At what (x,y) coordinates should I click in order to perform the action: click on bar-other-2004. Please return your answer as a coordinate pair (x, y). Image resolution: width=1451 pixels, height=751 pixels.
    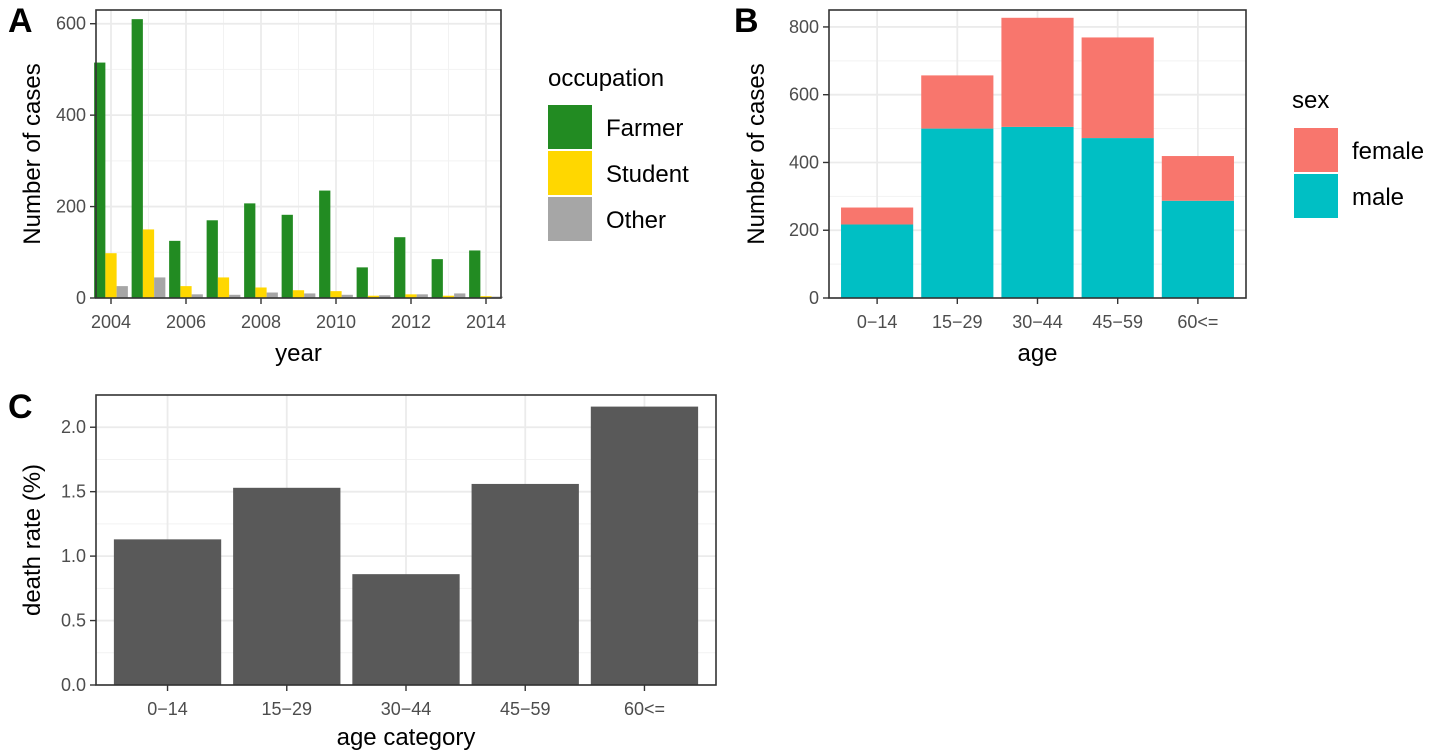
    Looking at the image, I should click on (122, 292).